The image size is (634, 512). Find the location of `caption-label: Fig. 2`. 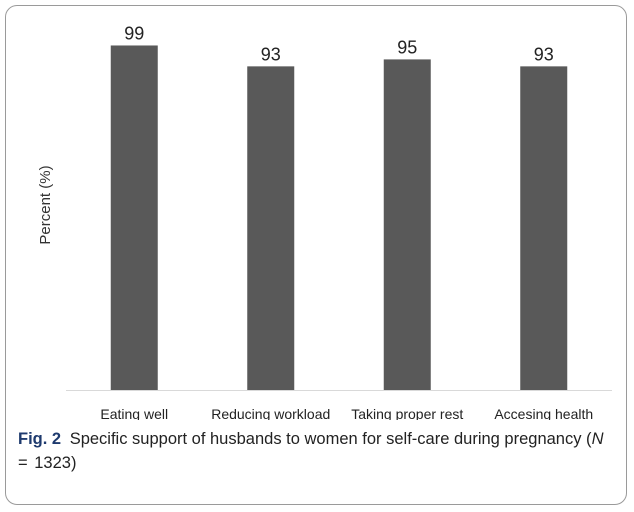

caption-label: Fig. 2 is located at coordinates (40, 439).